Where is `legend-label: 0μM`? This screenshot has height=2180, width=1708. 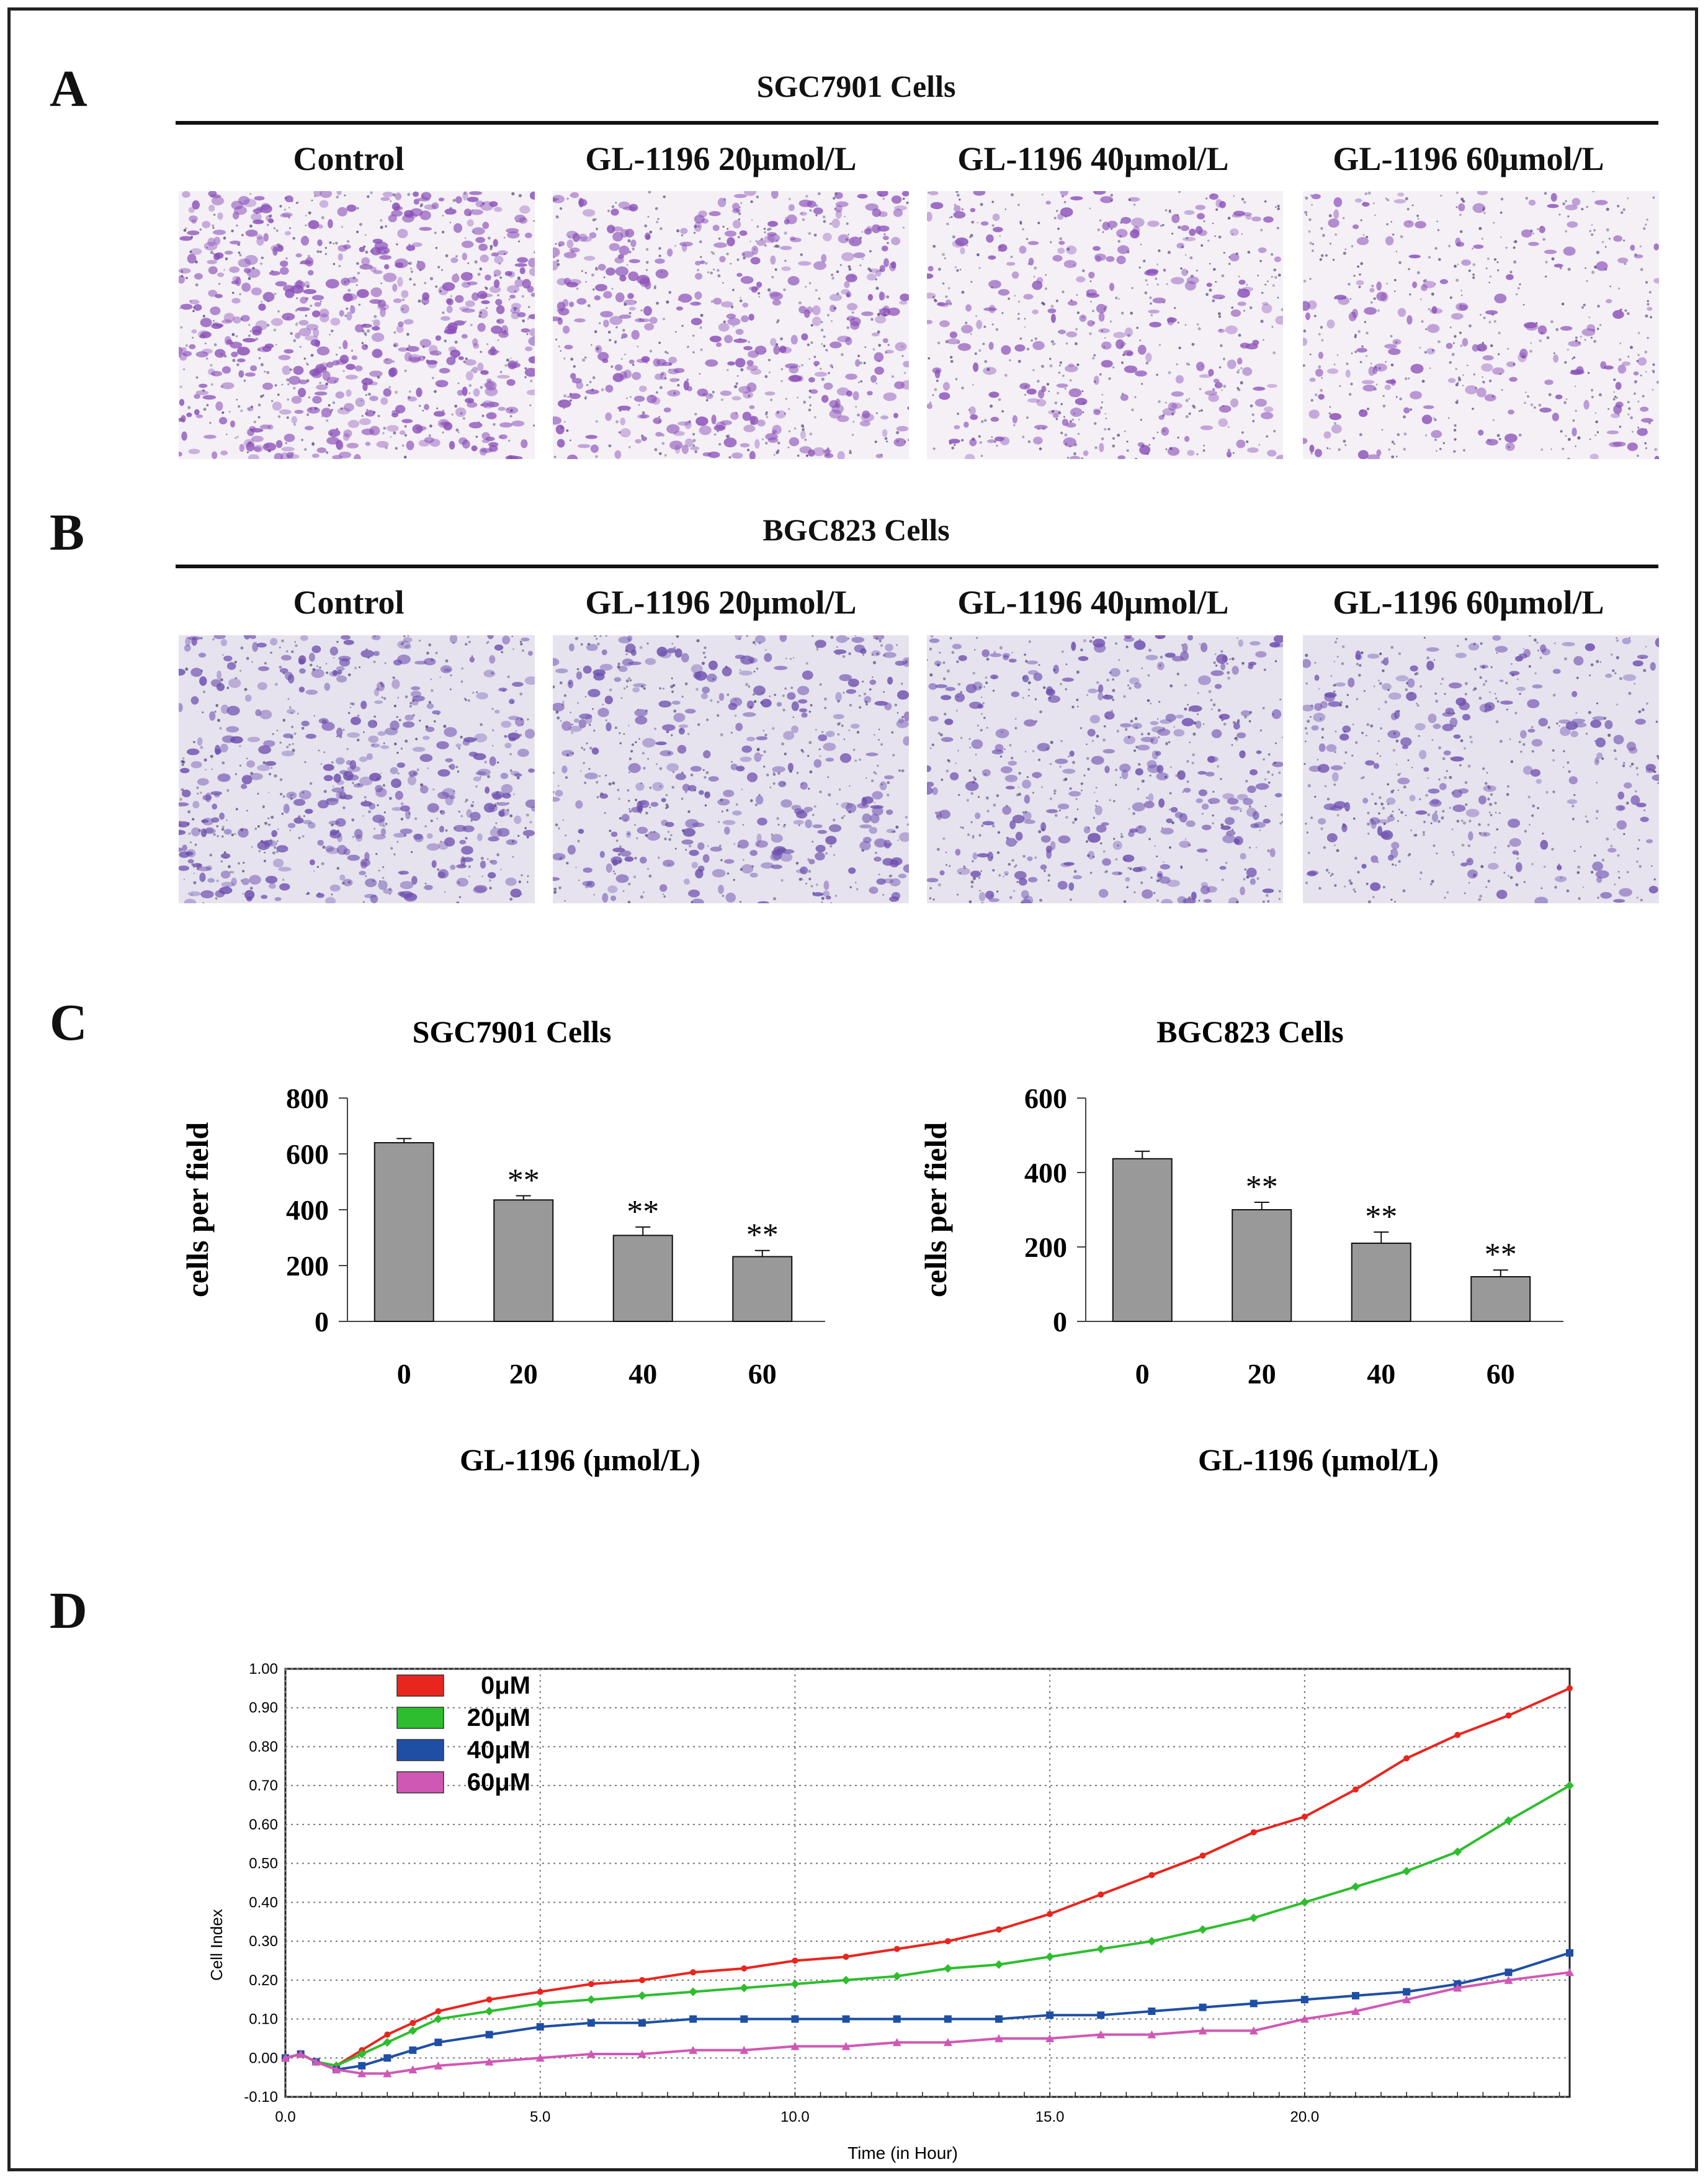 legend-label: 0μM is located at coordinates (505, 1685).